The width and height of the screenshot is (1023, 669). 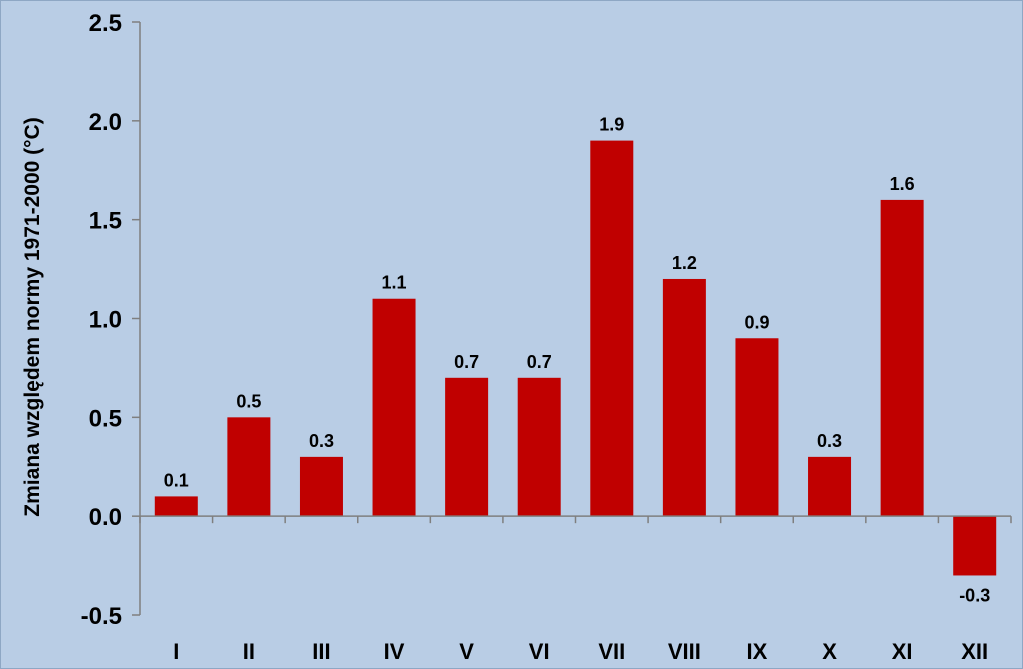 I want to click on x-tick-label: X, so click(x=829, y=651).